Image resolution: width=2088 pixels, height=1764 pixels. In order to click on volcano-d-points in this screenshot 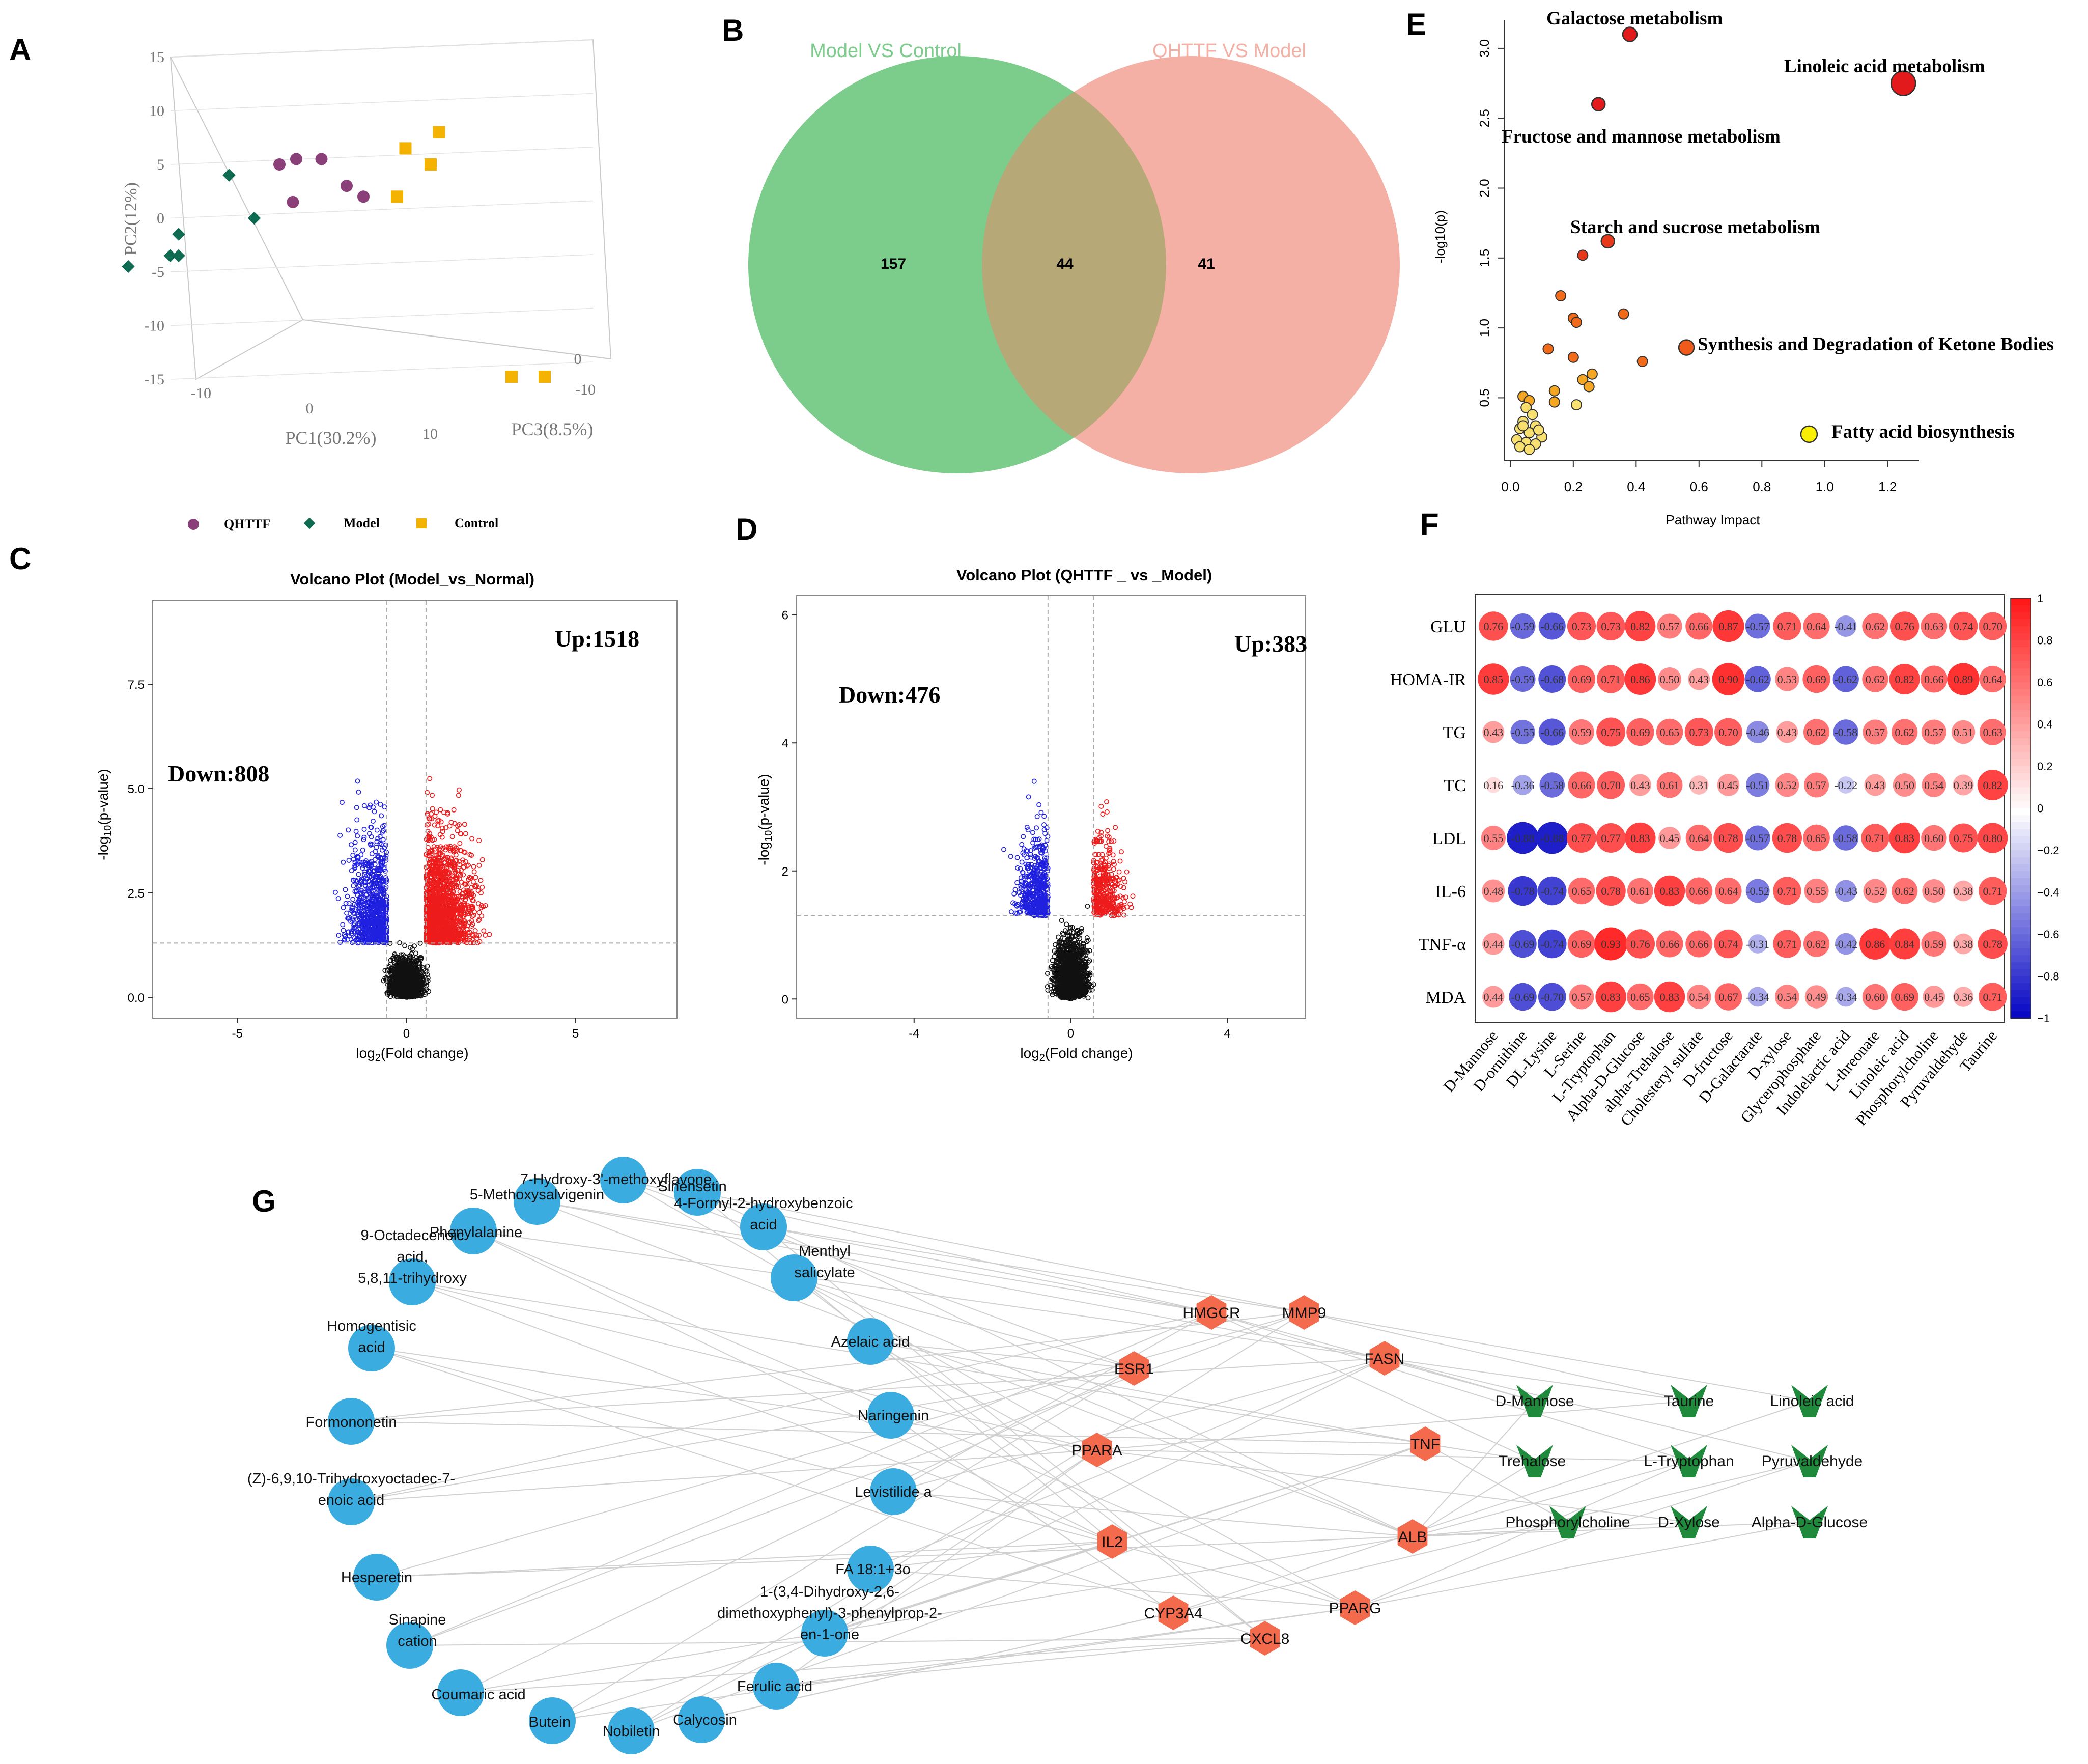, I will do `click(1068, 890)`.